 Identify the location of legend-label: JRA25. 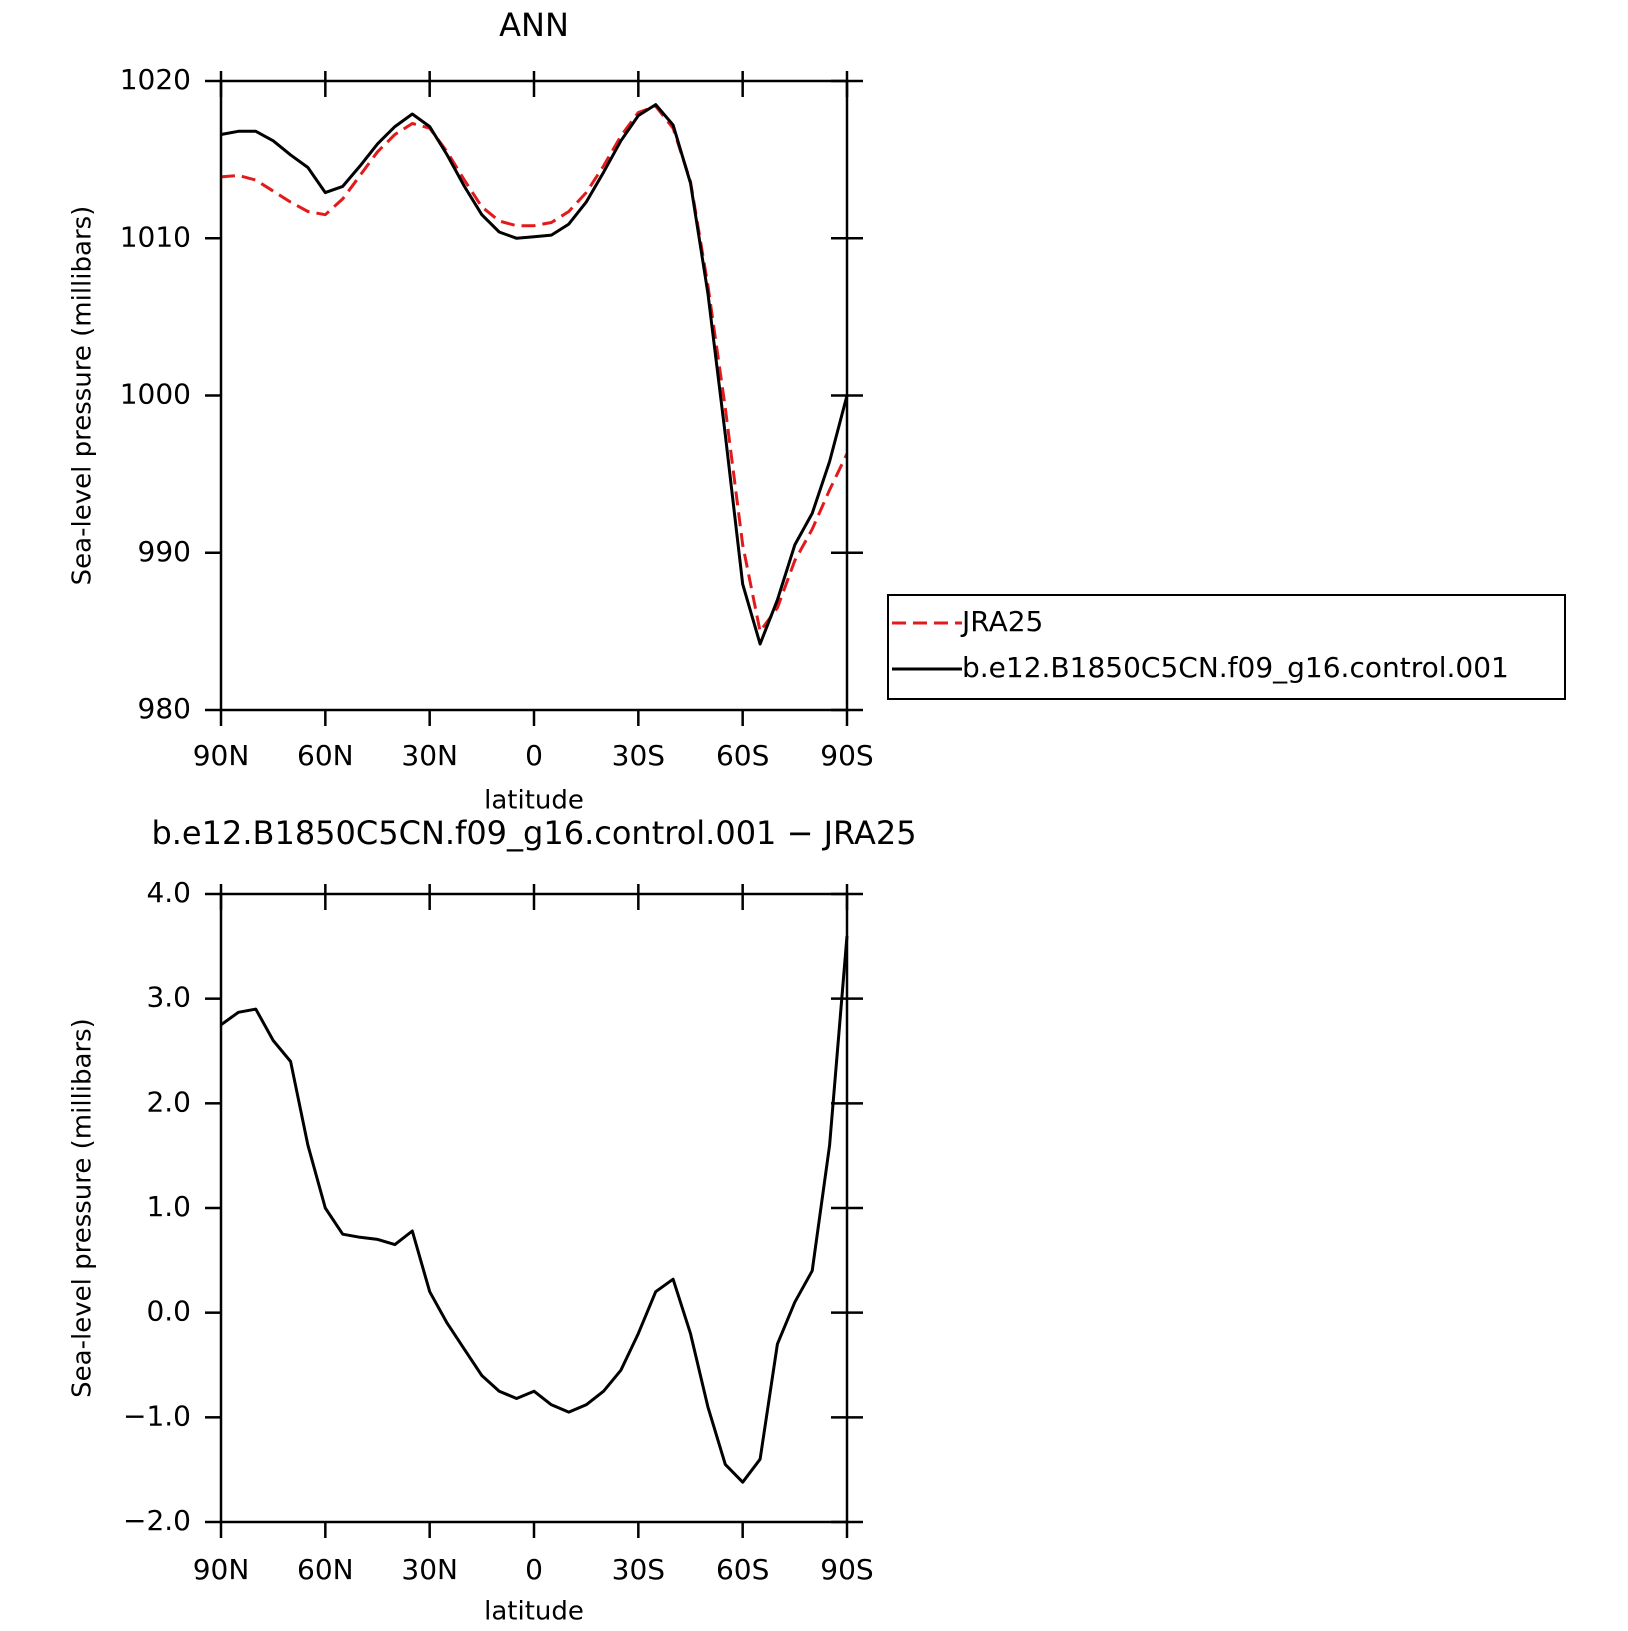
(1001, 621).